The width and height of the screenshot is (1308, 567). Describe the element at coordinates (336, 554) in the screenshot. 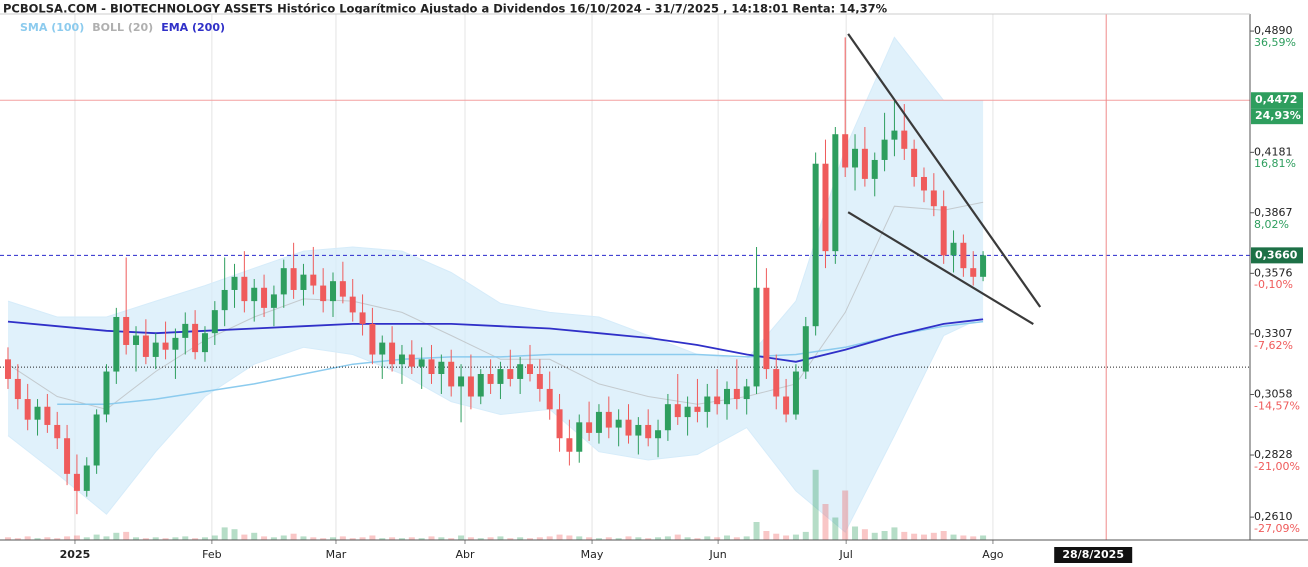

I see `x-tick-label: Mar` at that location.